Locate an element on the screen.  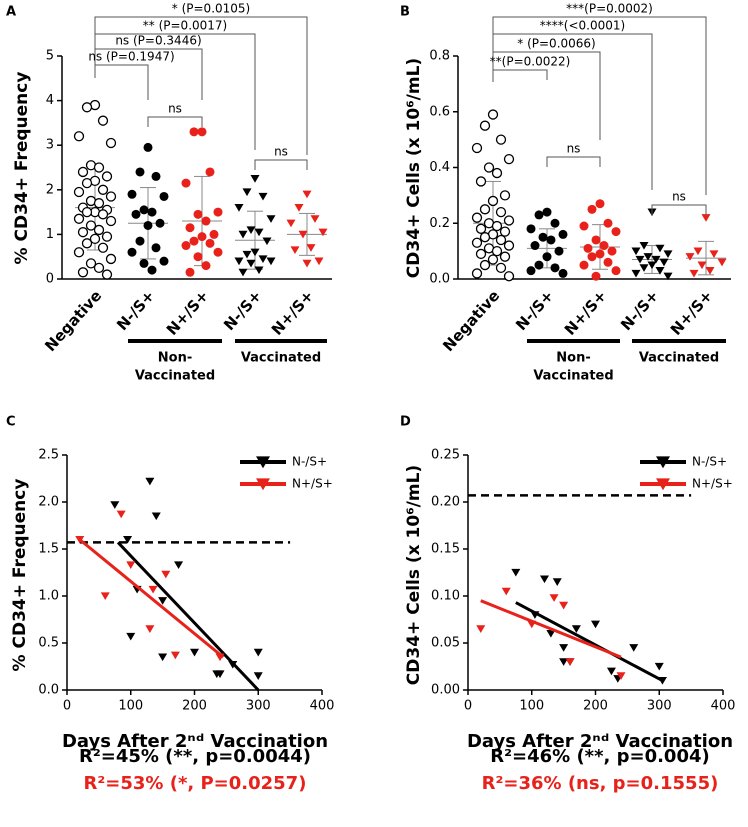
comparison-label: ns is located at coordinates (574, 149).